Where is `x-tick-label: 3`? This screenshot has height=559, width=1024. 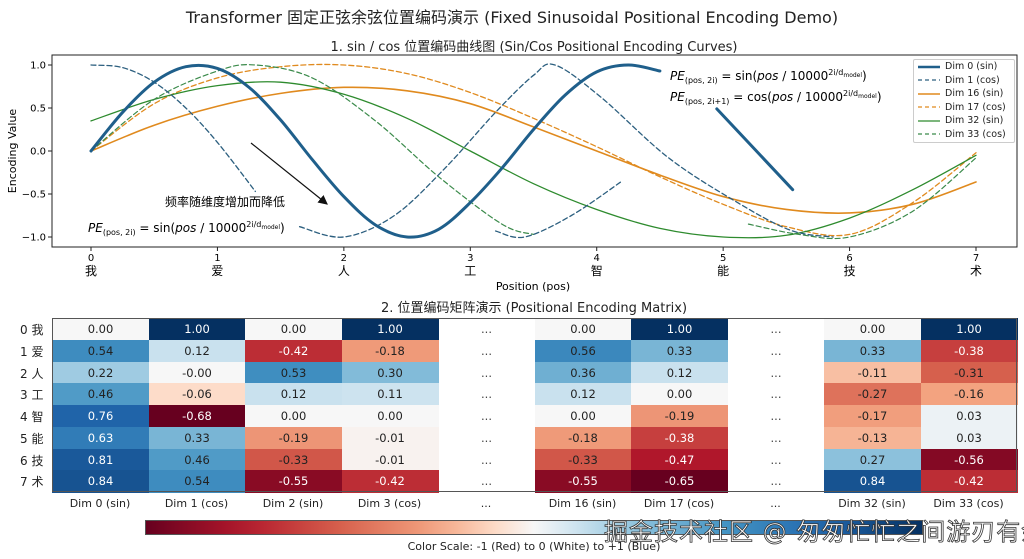 x-tick-label: 3 is located at coordinates (470, 258).